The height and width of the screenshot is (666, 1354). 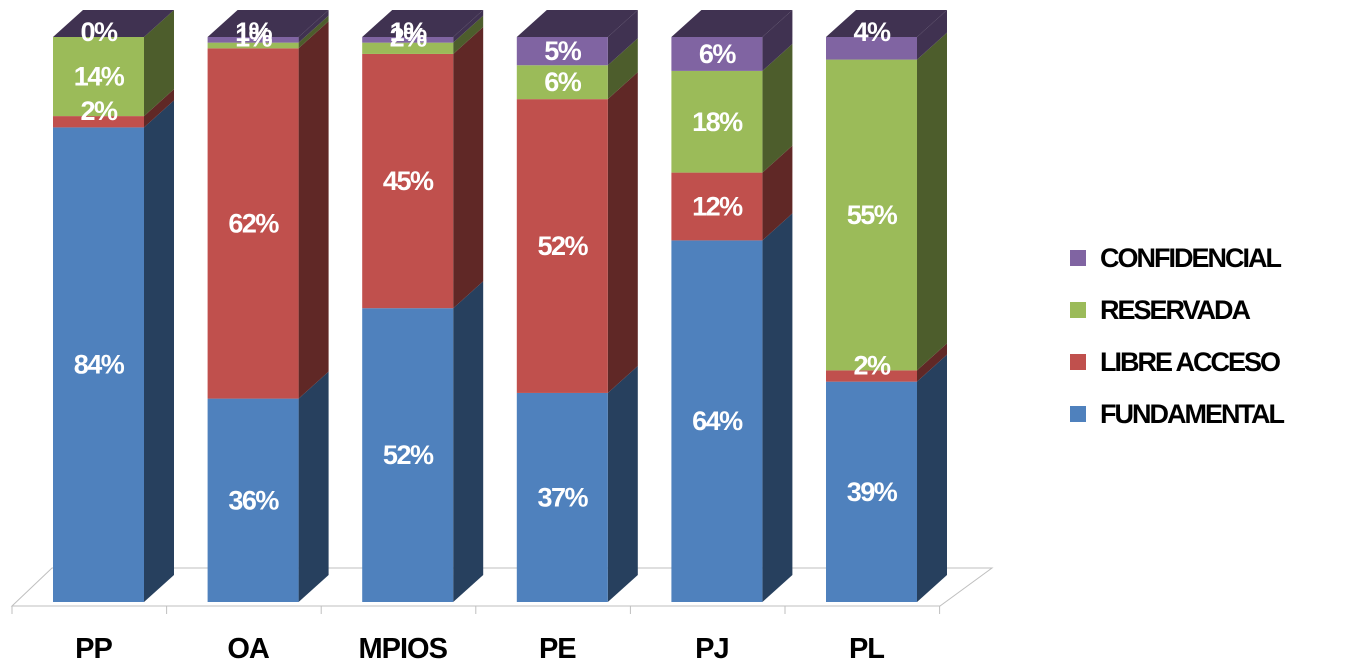 I want to click on data-label-libre-acceso-pl: 2%, so click(x=872, y=365).